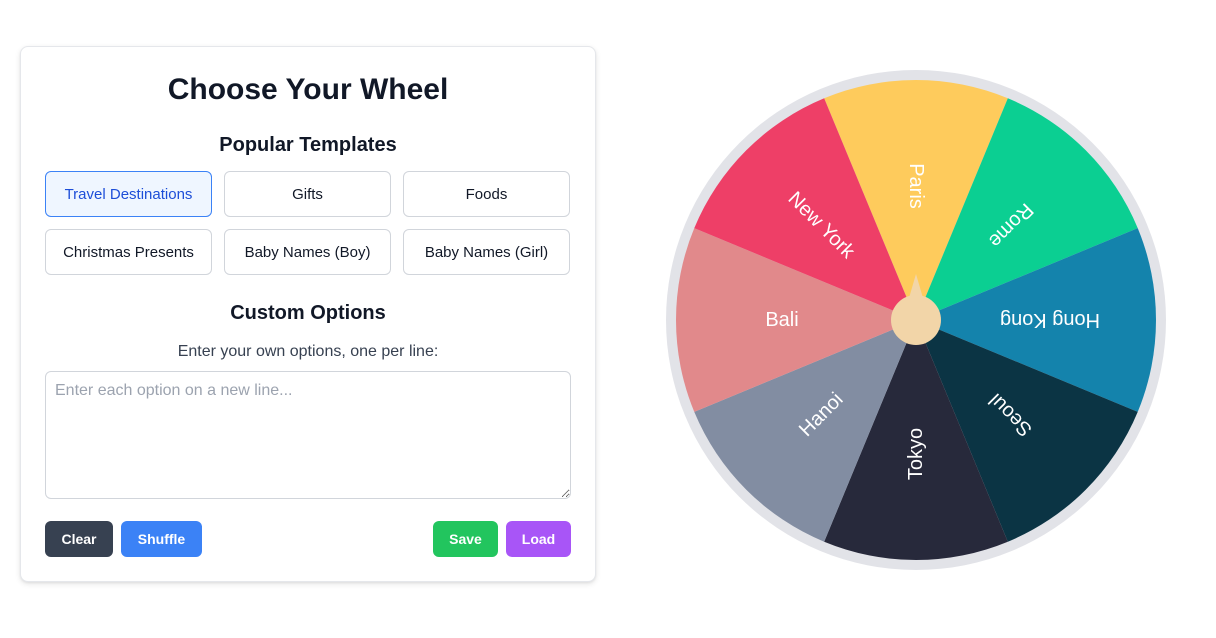 The height and width of the screenshot is (638, 1216). I want to click on clear-button: Clear, so click(79, 539).